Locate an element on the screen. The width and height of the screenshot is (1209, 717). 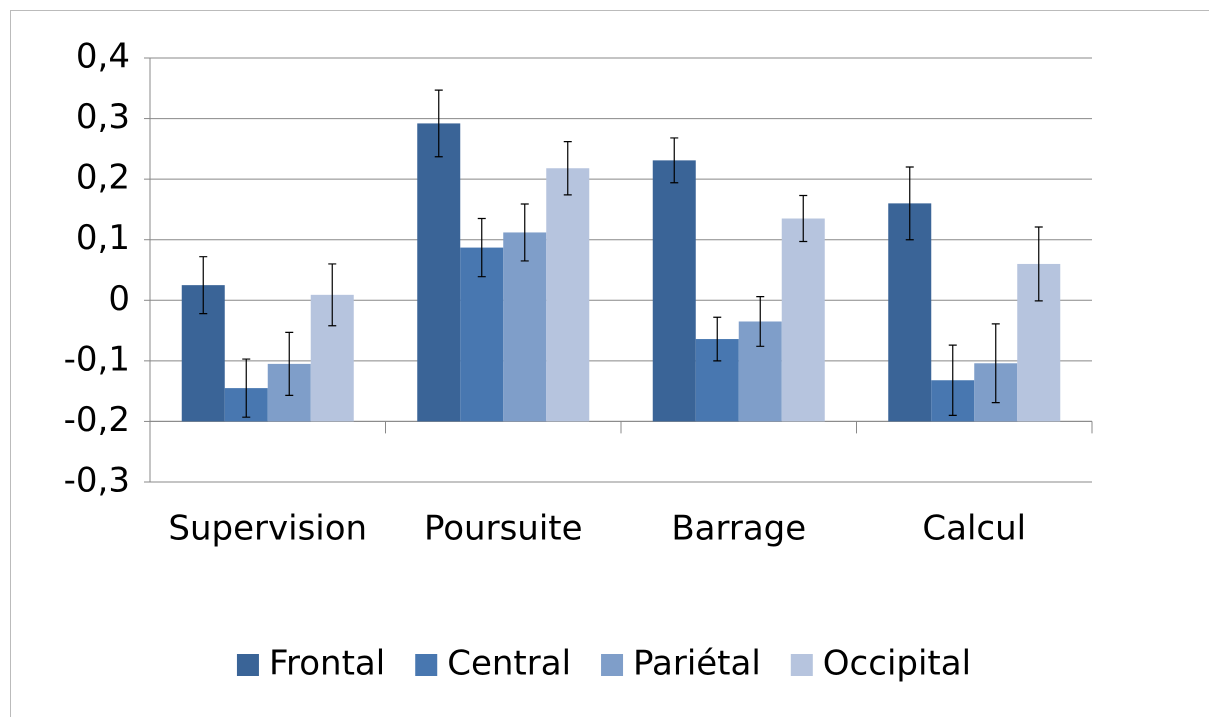
x-tick-label: Poursuite is located at coordinates (503, 529).